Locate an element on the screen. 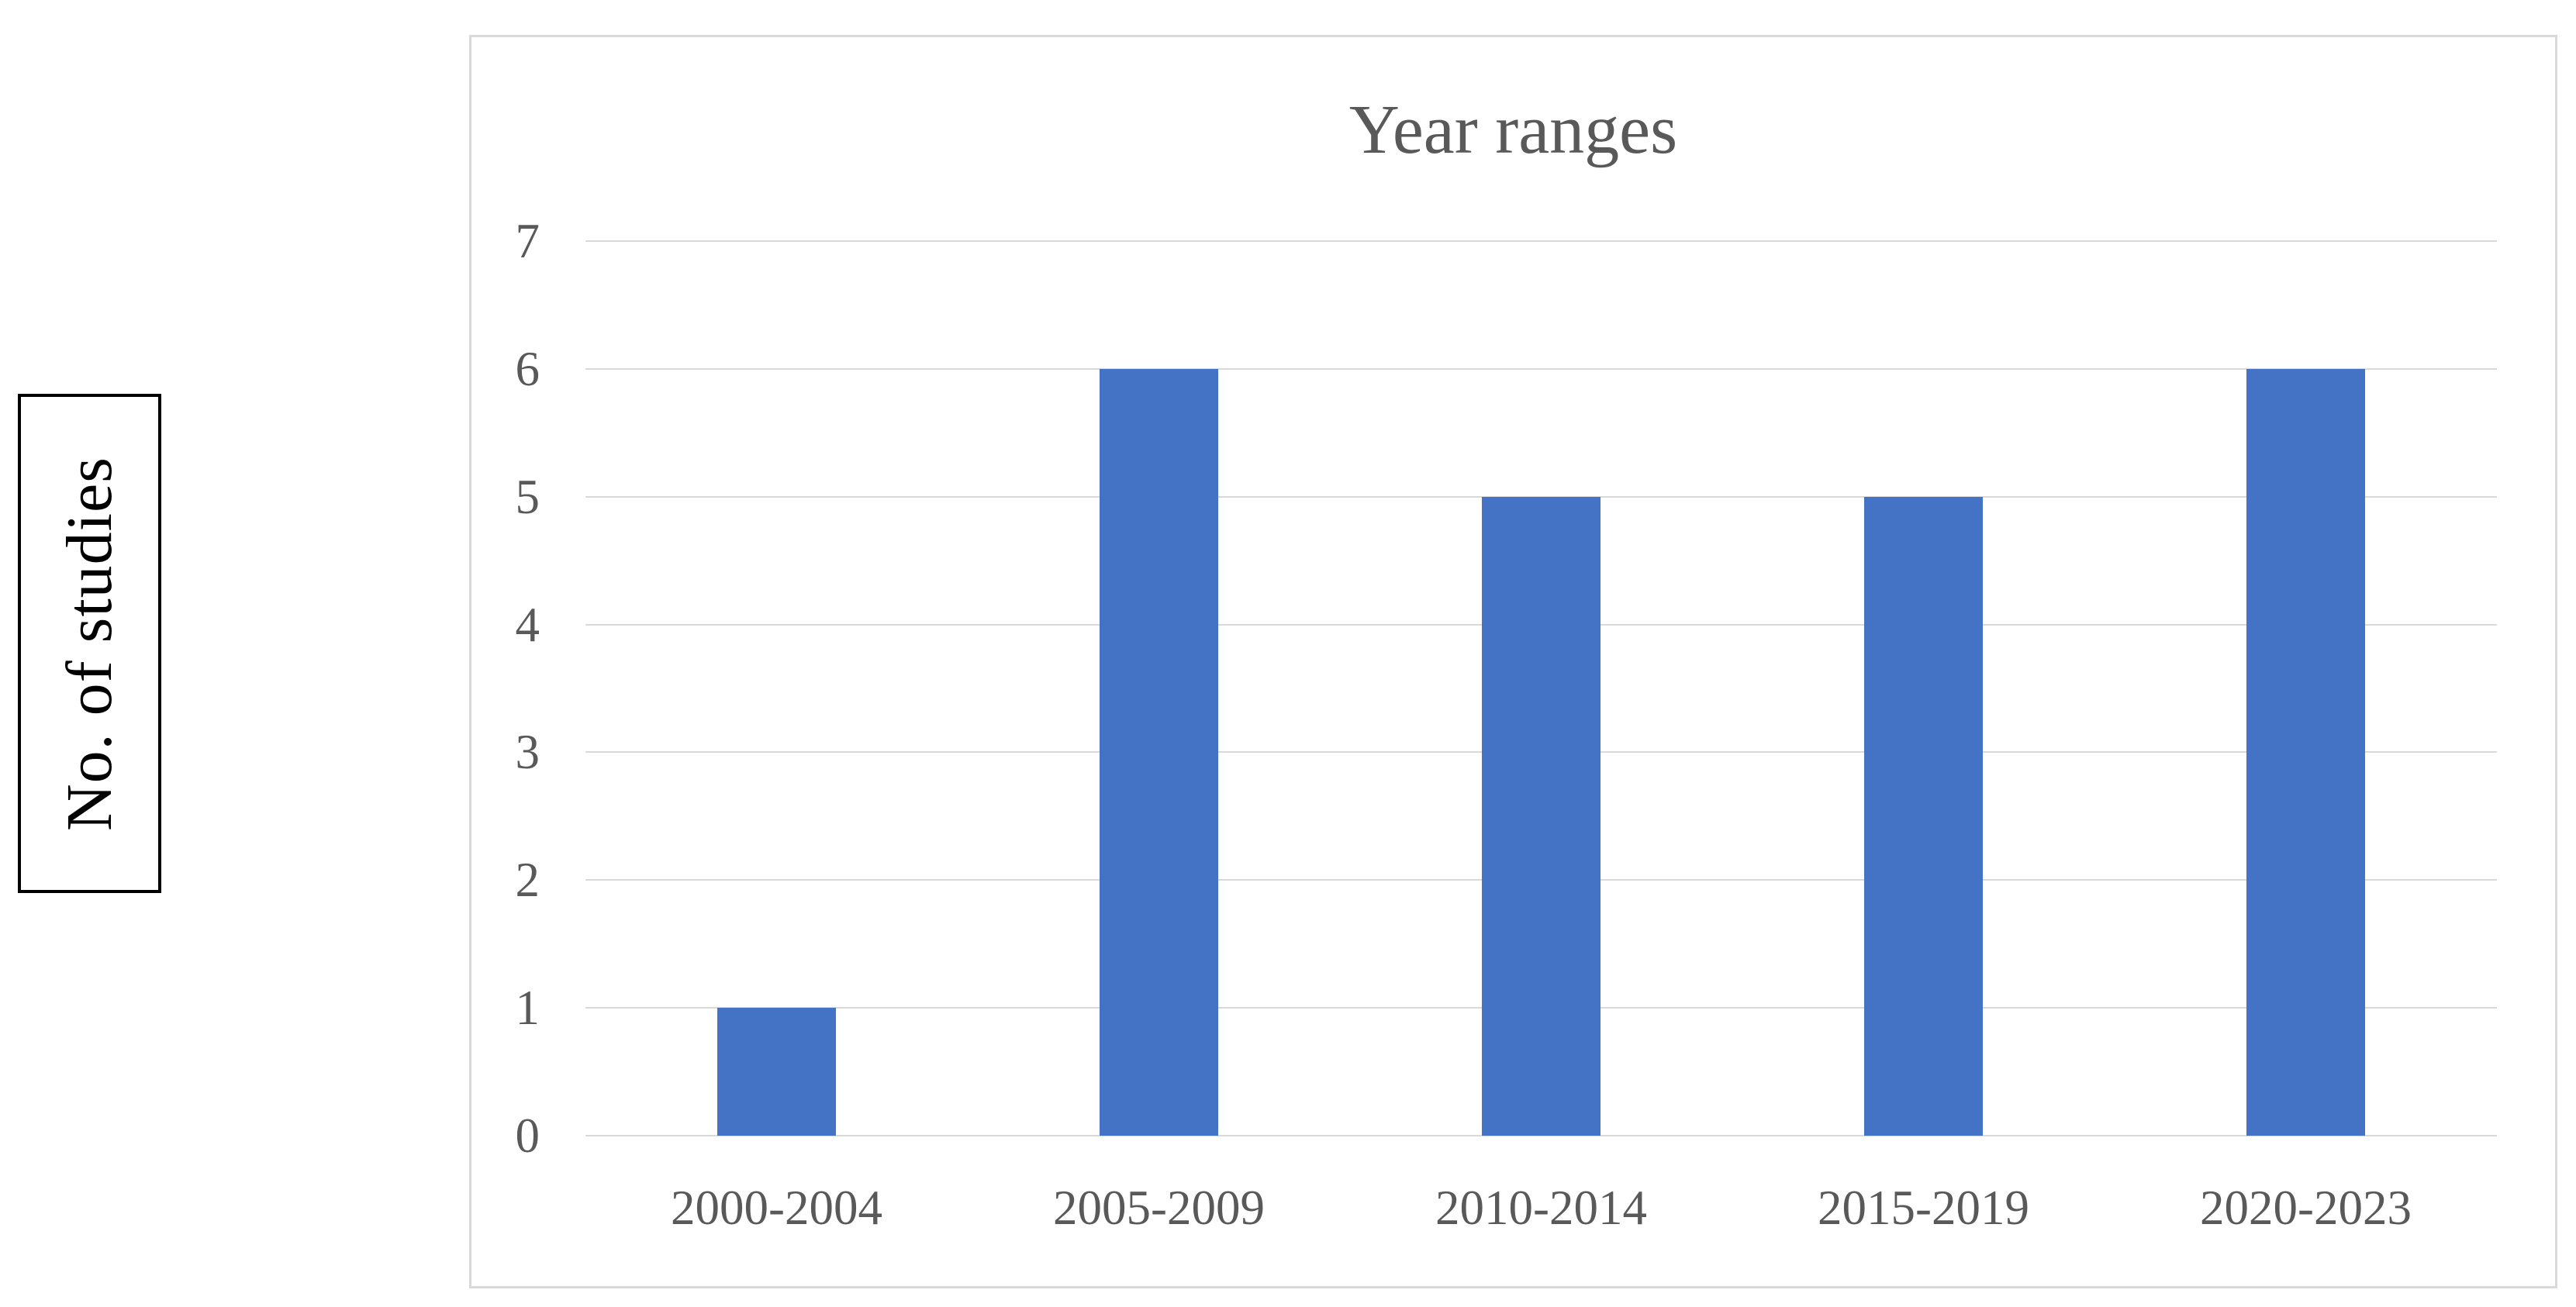  chart-title: Year ranges is located at coordinates (1513, 129).